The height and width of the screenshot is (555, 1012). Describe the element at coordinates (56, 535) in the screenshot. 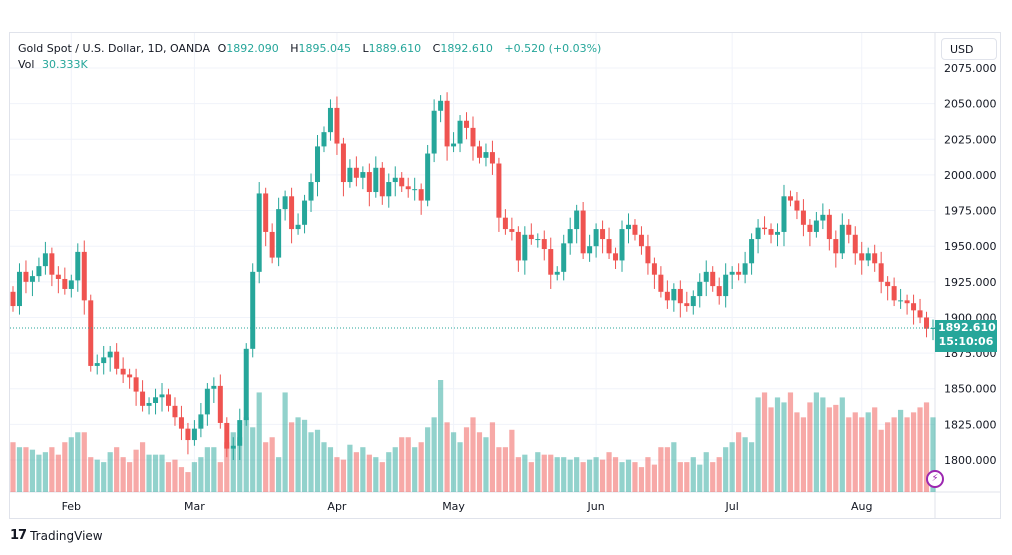

I see `tradingview-logo: 𝟭𝟳 TradingView` at that location.